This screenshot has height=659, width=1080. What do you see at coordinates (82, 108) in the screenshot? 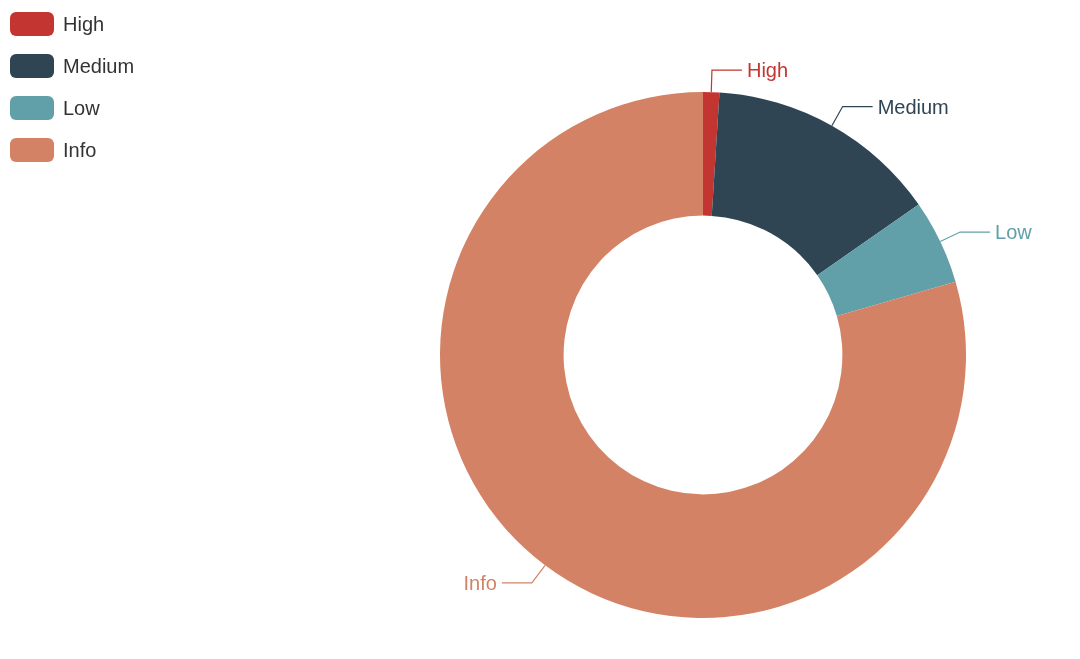
I see `legend-label: Low` at bounding box center [82, 108].